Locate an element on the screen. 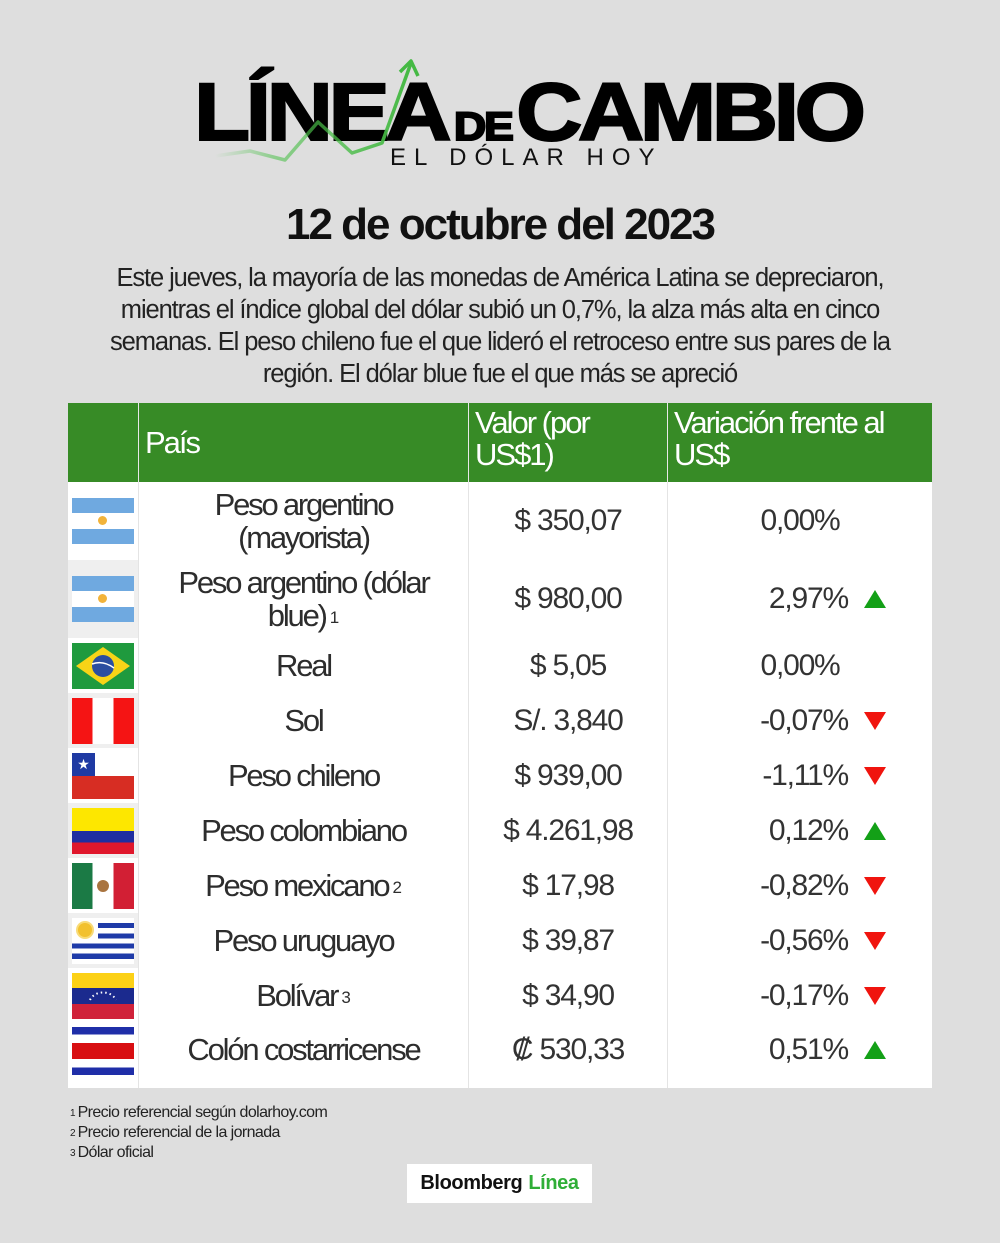 The image size is (1000, 1243). currency-name: Sol is located at coordinates (304, 720).